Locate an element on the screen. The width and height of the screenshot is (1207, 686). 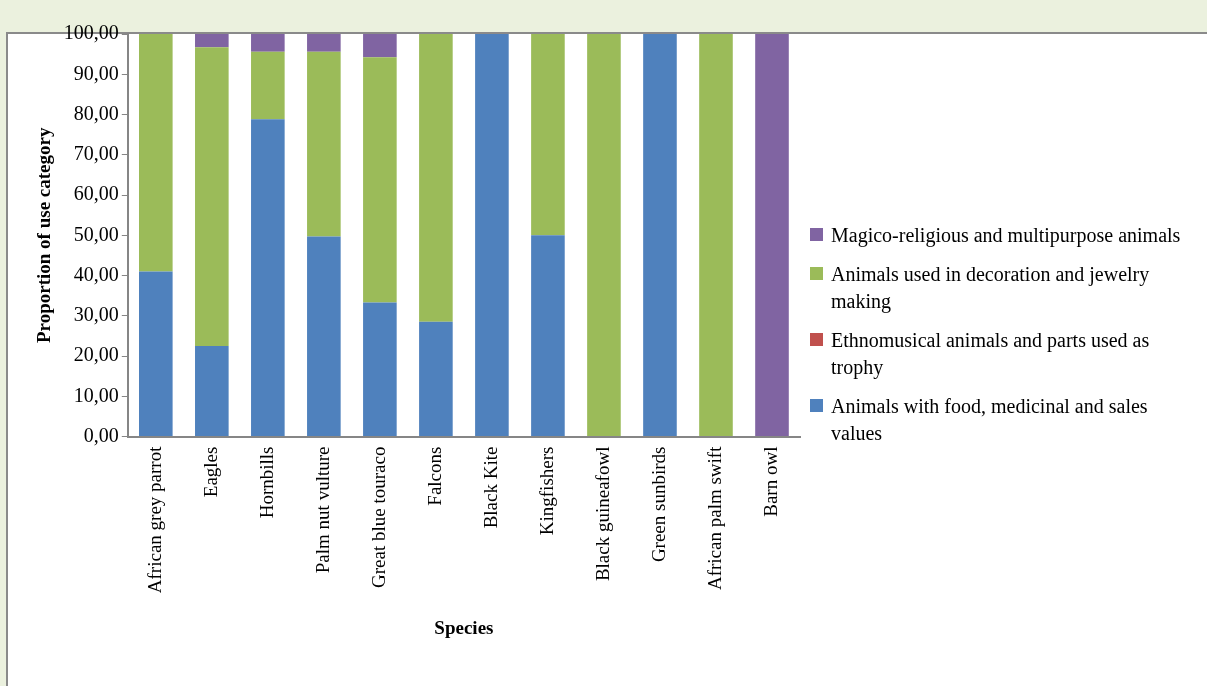
y-tick-label: 10,00 is located at coordinates (96, 394).